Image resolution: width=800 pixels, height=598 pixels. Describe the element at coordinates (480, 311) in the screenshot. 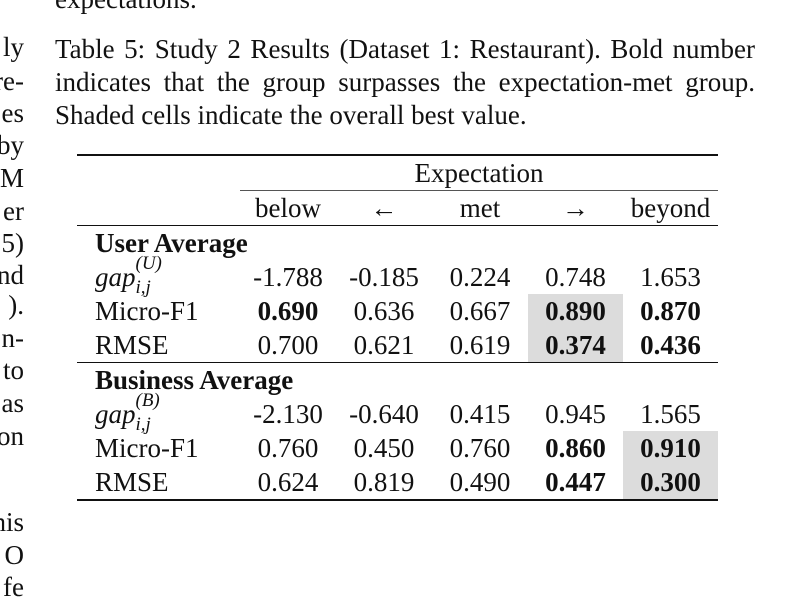

I see `table-cell: 0.667` at that location.